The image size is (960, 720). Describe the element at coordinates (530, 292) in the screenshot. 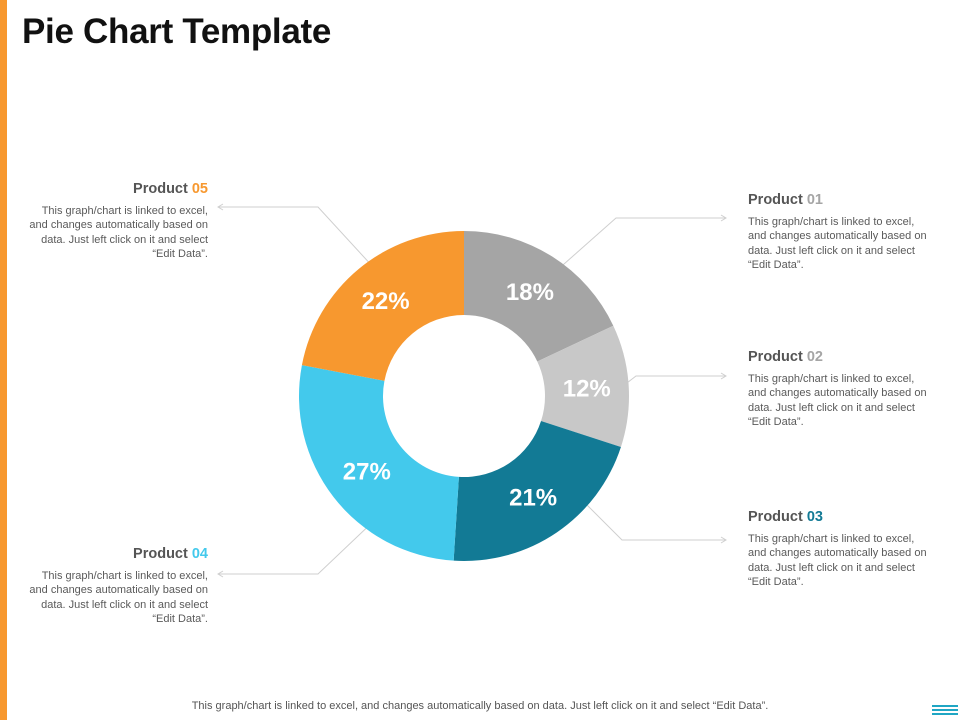

I see `slice-label-product-01: 18%` at that location.